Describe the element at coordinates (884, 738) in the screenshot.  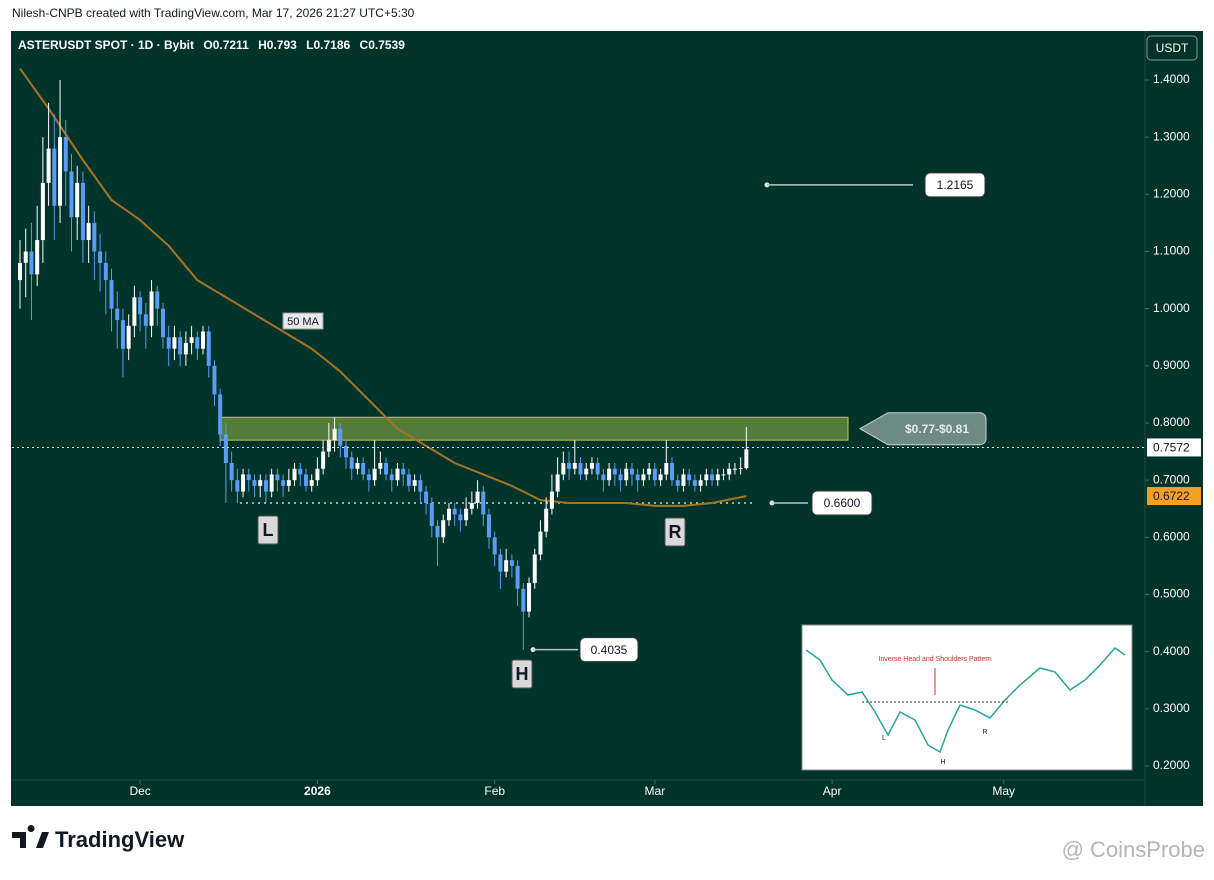
I see `inset-label: L` at that location.